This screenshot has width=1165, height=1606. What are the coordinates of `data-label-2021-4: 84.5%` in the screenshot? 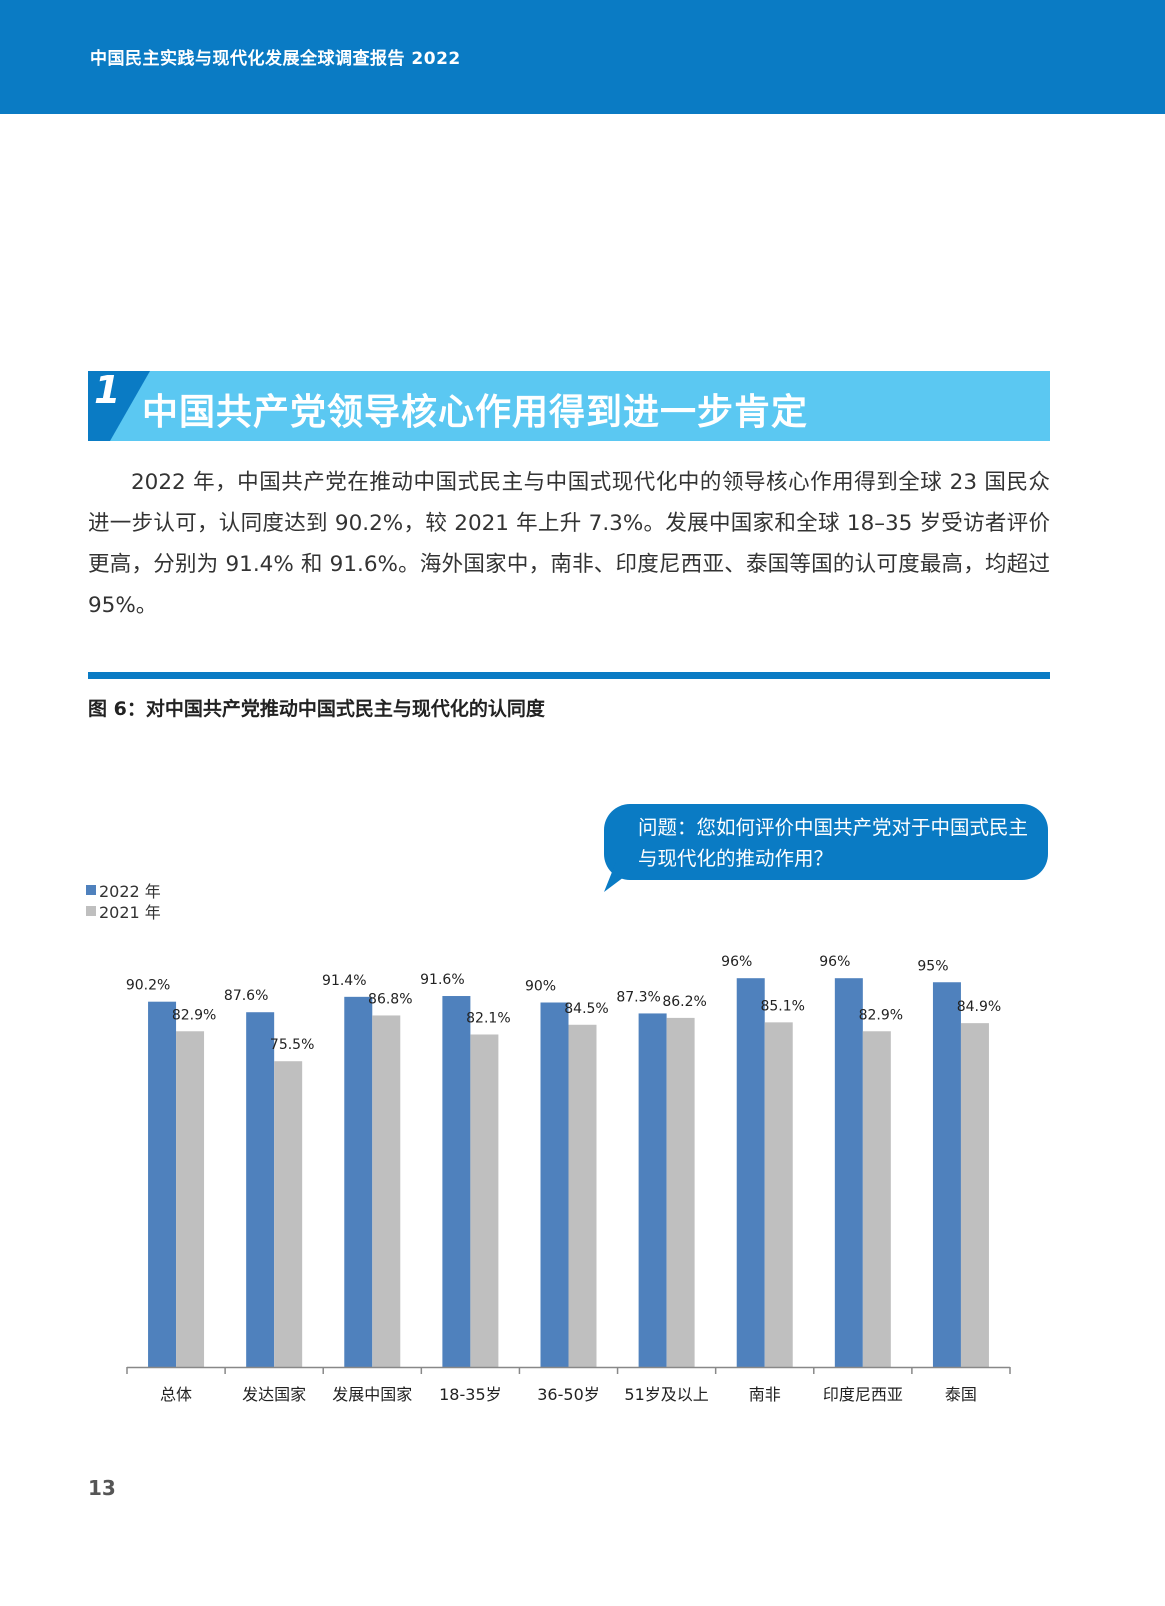 It's located at (586, 1009).